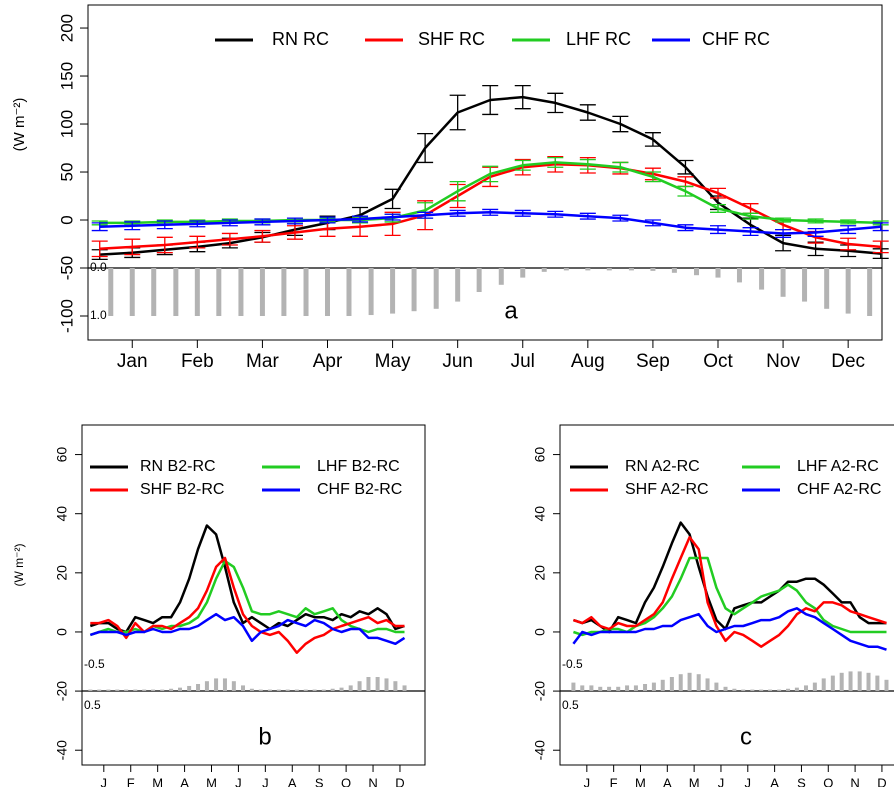 Image resolution: width=894 pixels, height=787 pixels. Describe the element at coordinates (511, 310) in the screenshot. I see `panel-label: a` at that location.